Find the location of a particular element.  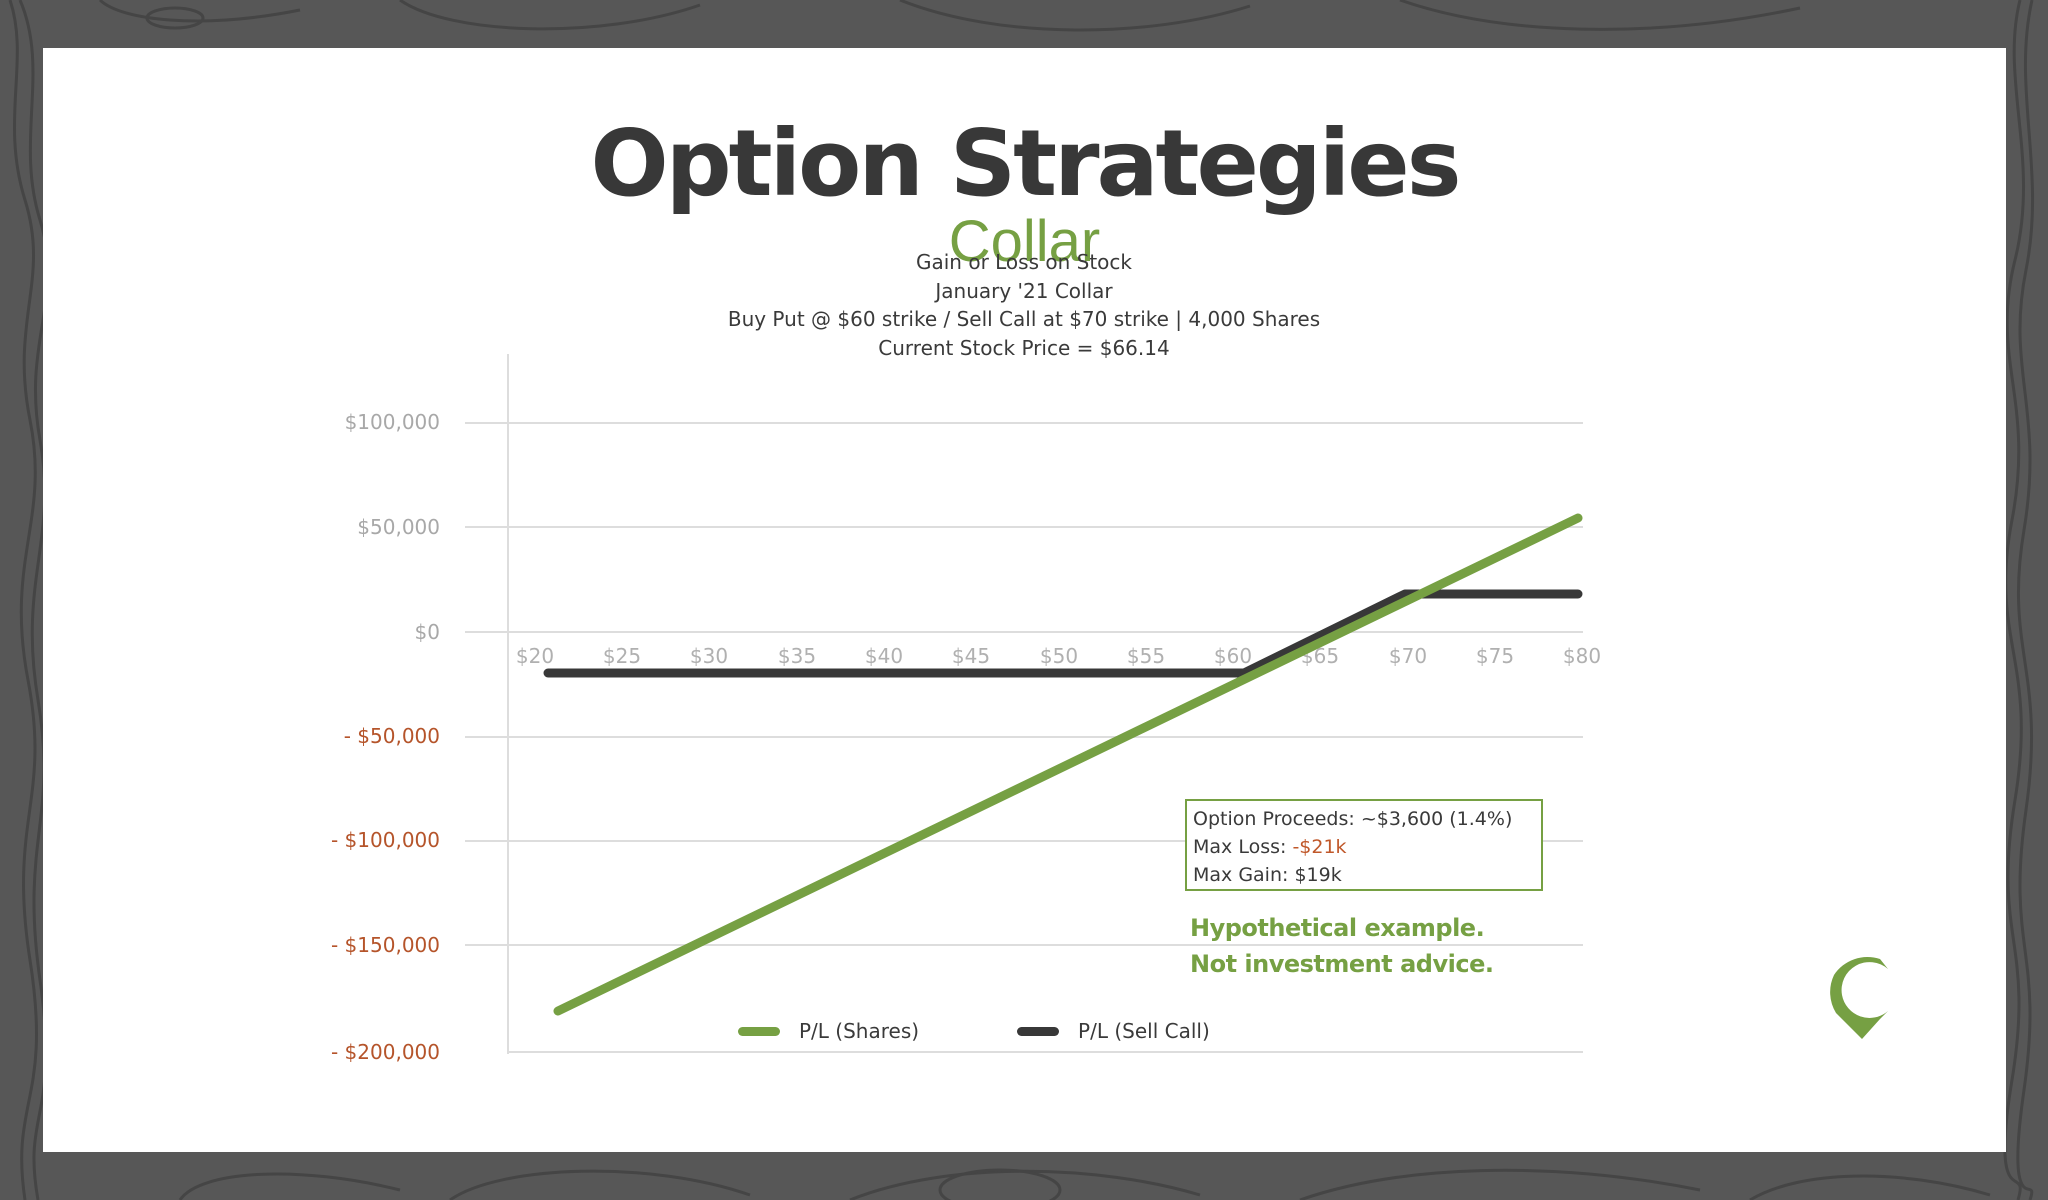

chart-subtitle-line: January '21 Collar is located at coordinates (1024, 290).